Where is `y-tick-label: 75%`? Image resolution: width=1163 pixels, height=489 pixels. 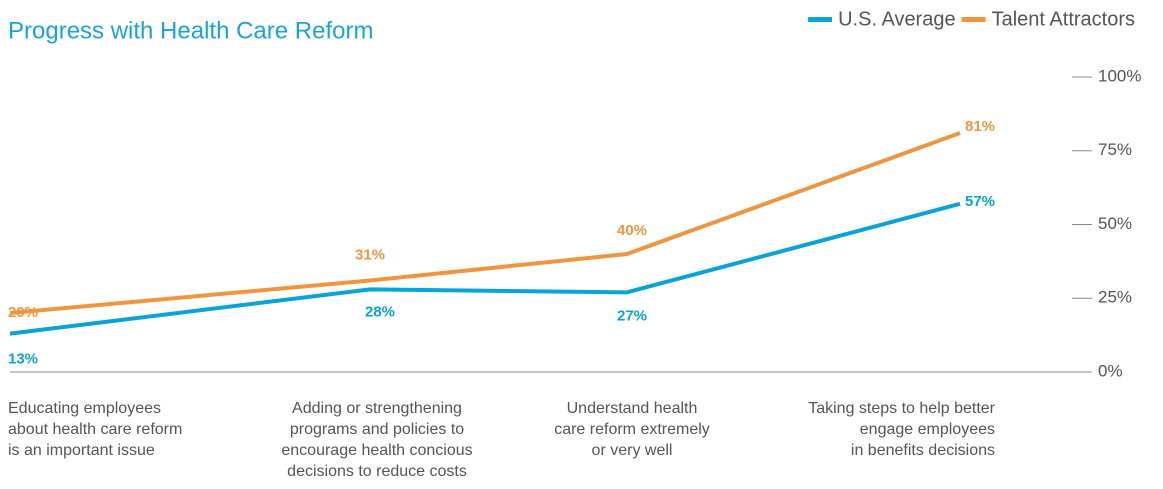 y-tick-label: 75% is located at coordinates (1115, 149).